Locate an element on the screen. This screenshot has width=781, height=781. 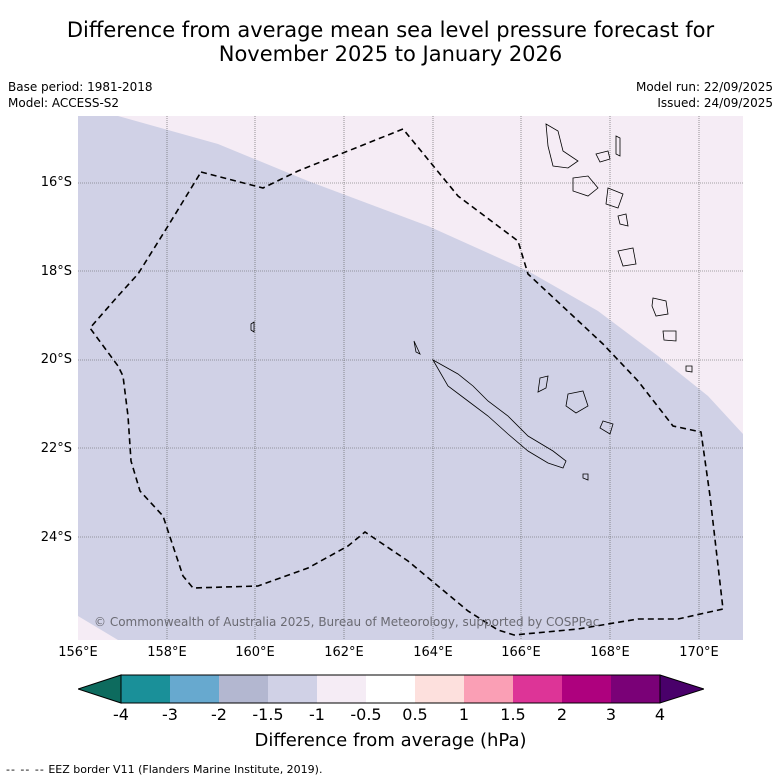
colorbar-outline is located at coordinates (390, 689).